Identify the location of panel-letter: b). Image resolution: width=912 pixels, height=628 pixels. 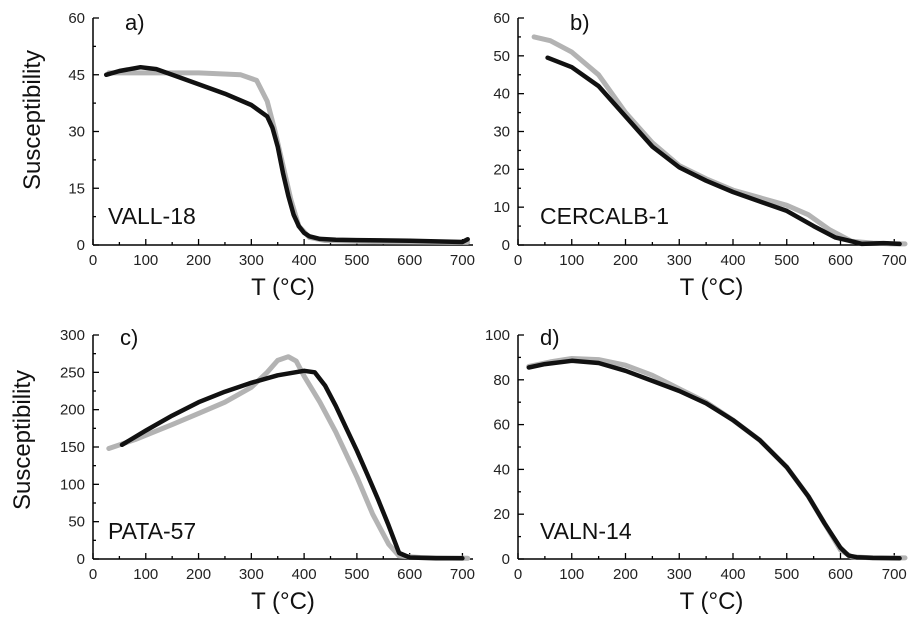
(580, 22).